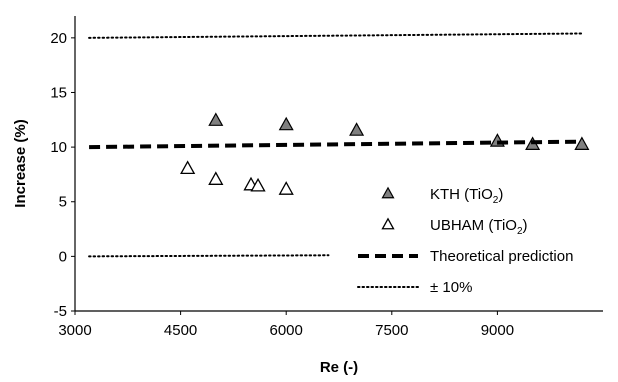 The image size is (618, 382). What do you see at coordinates (180, 330) in the screenshot?
I see `x-tick-label: 4500` at bounding box center [180, 330].